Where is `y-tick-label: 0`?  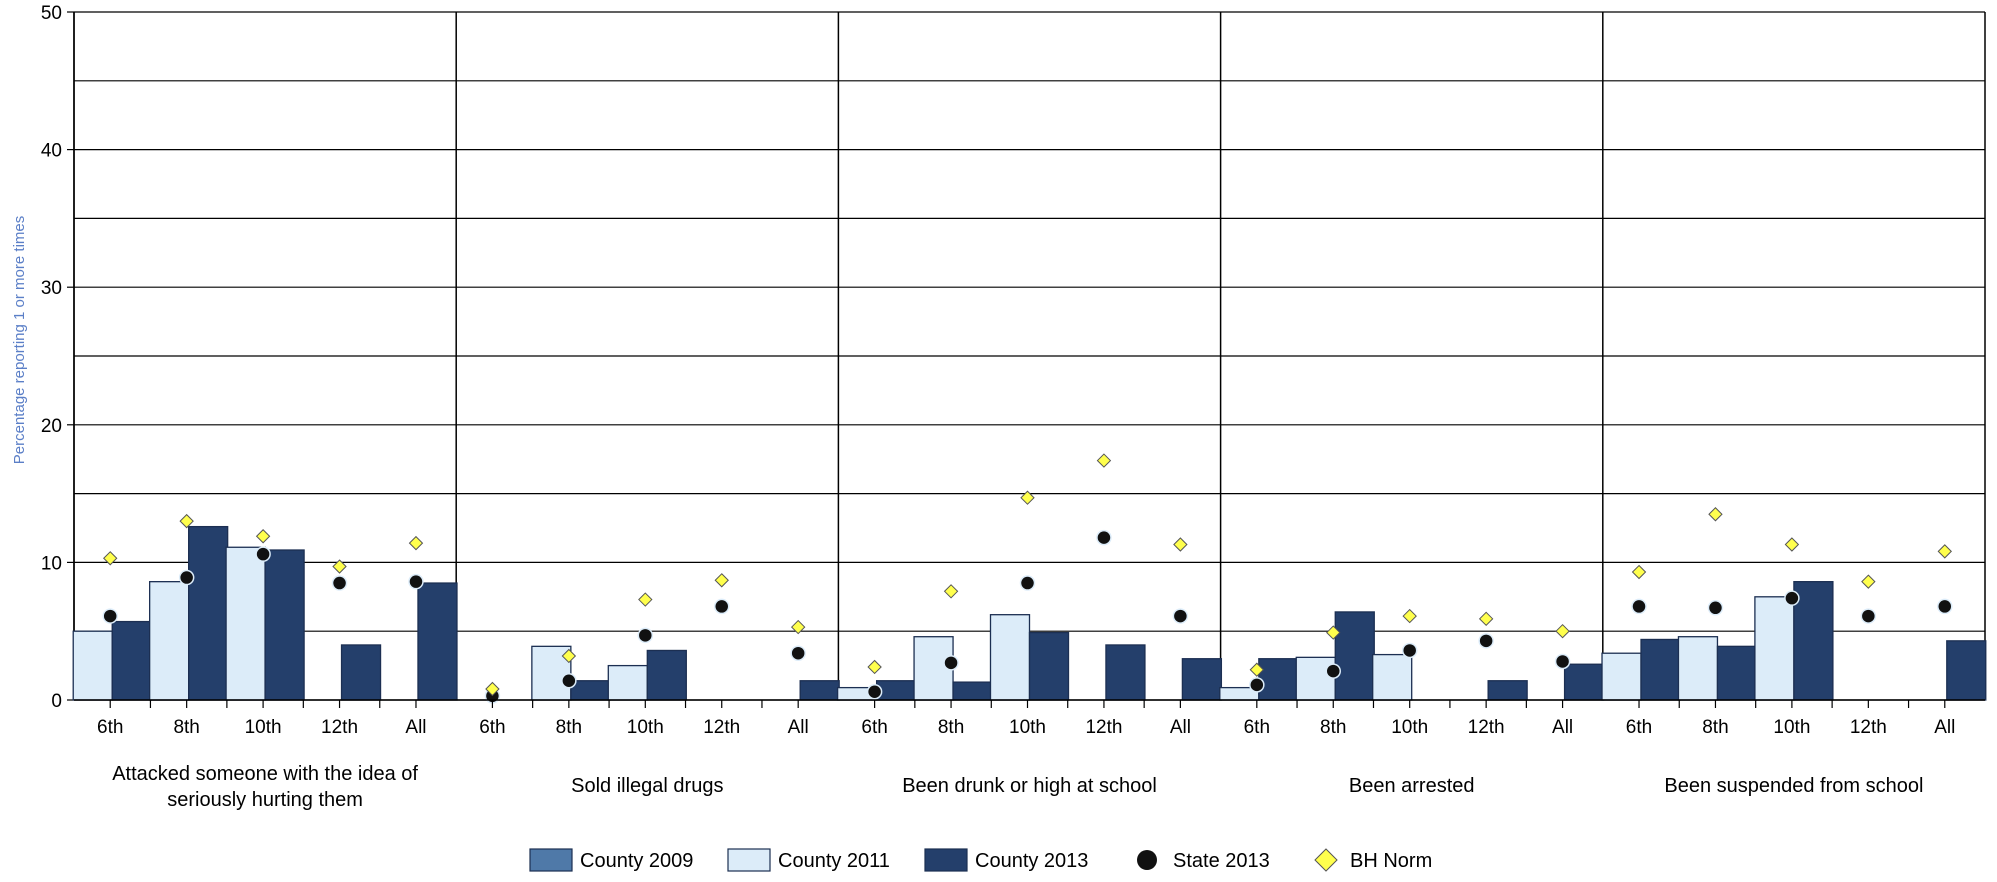
y-tick-label: 0 is located at coordinates (56, 701).